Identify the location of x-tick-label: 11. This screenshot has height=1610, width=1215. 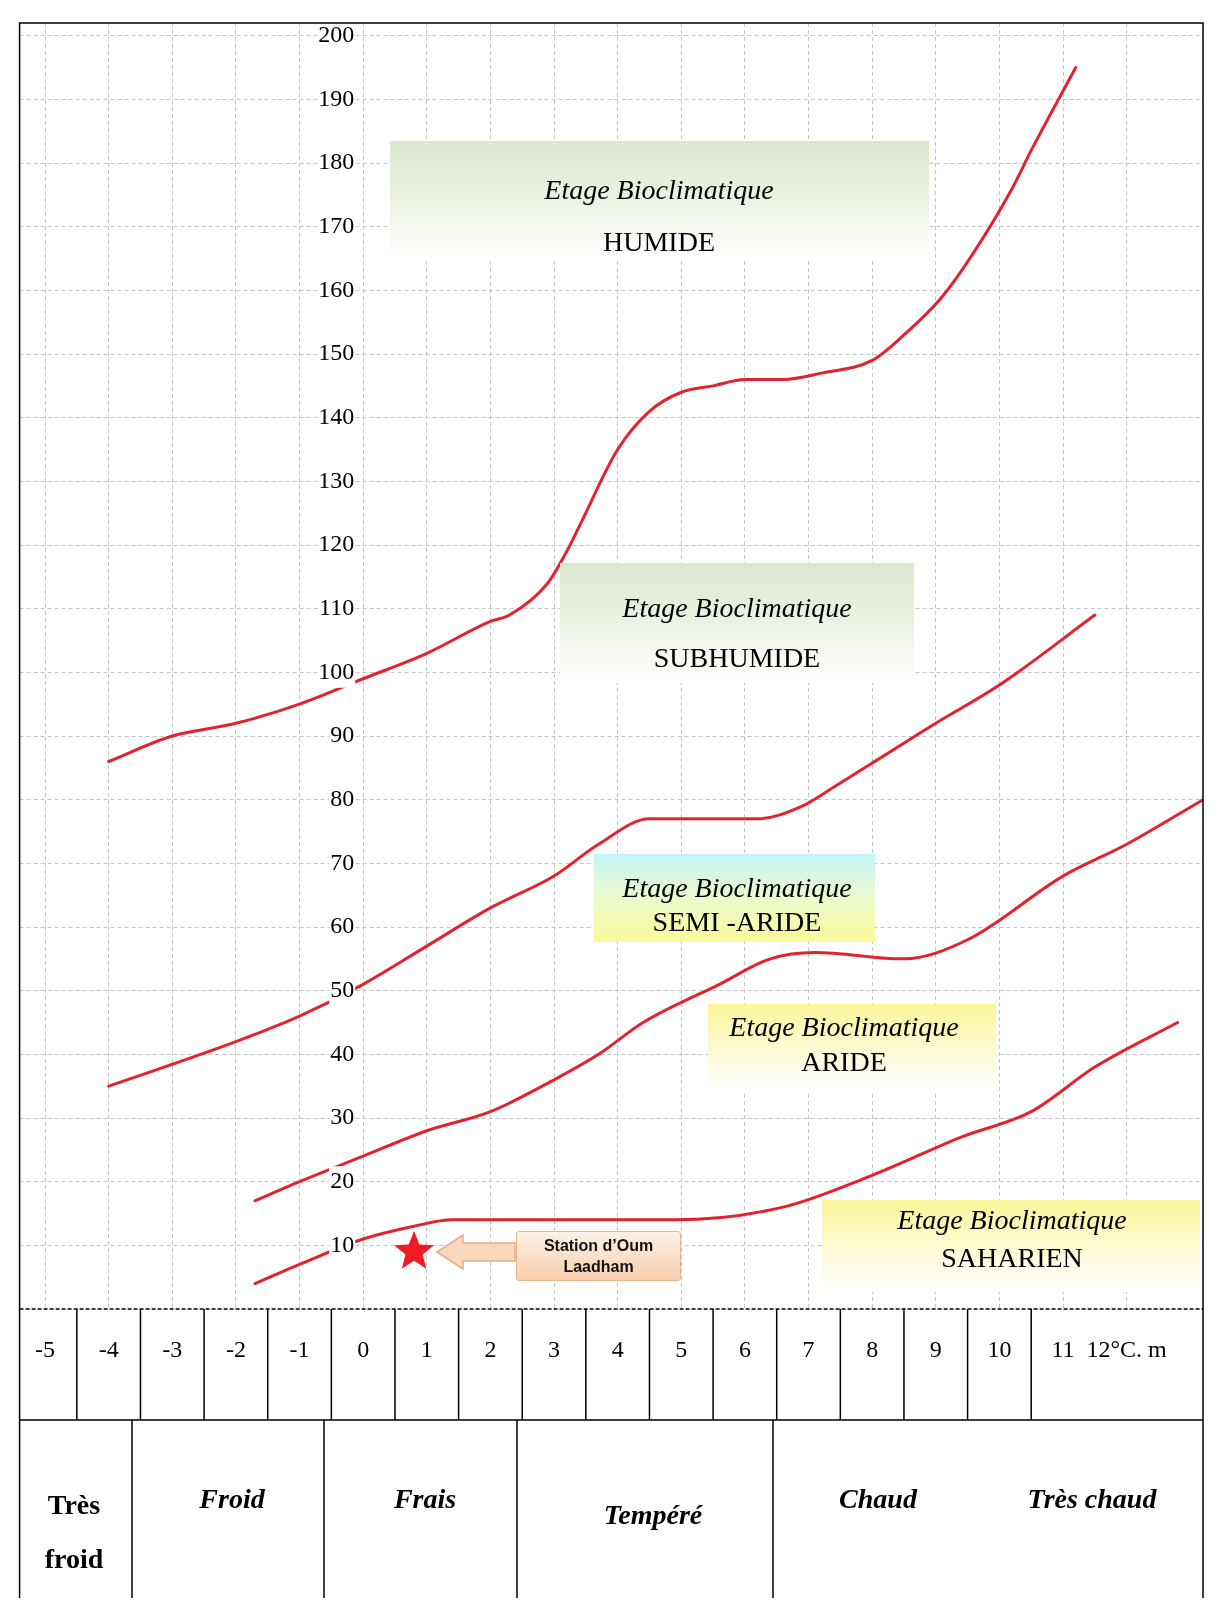
(1063, 1348).